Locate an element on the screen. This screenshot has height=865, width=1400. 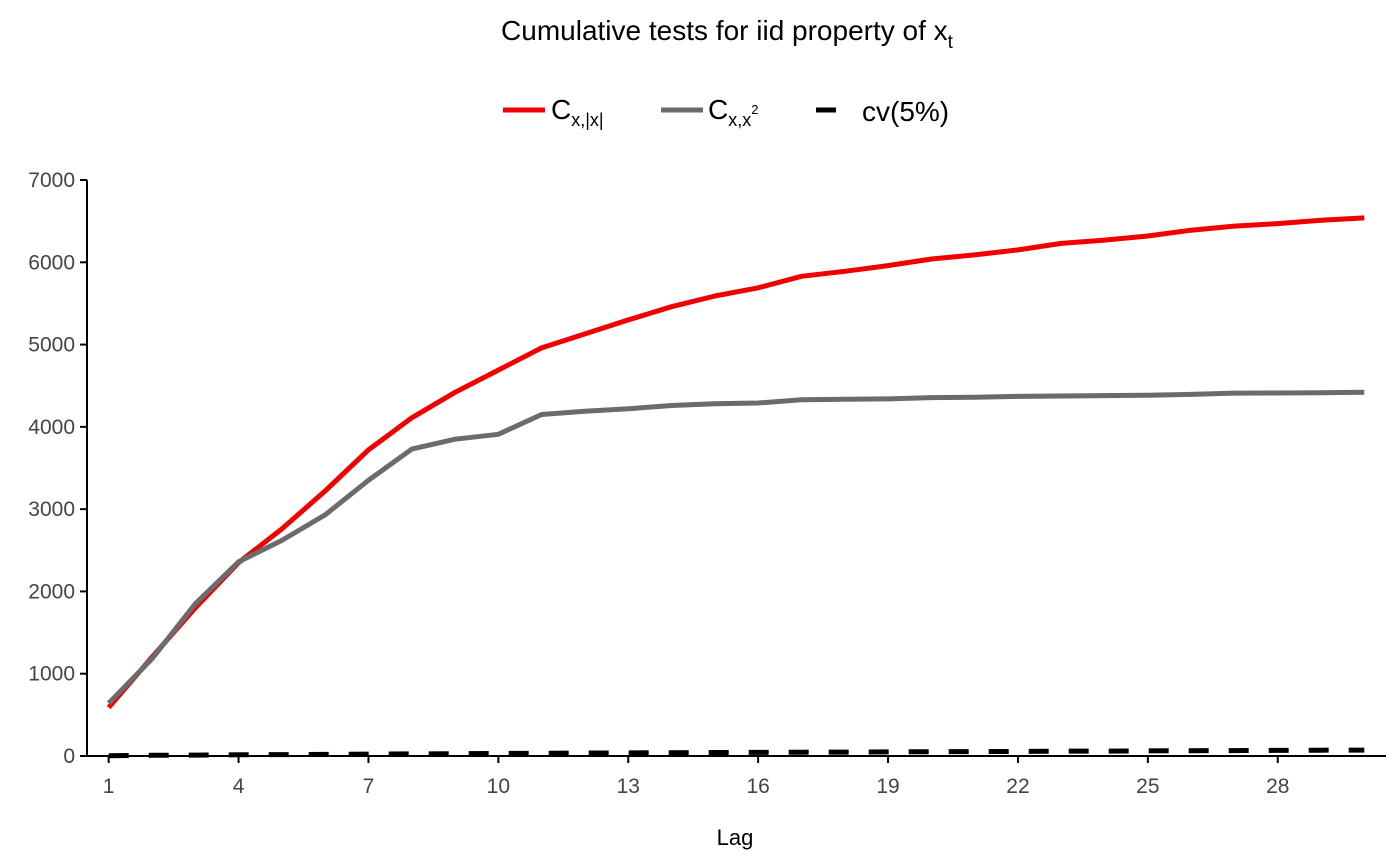
legend-label-sq-superscript: 2 is located at coordinates (754, 109).